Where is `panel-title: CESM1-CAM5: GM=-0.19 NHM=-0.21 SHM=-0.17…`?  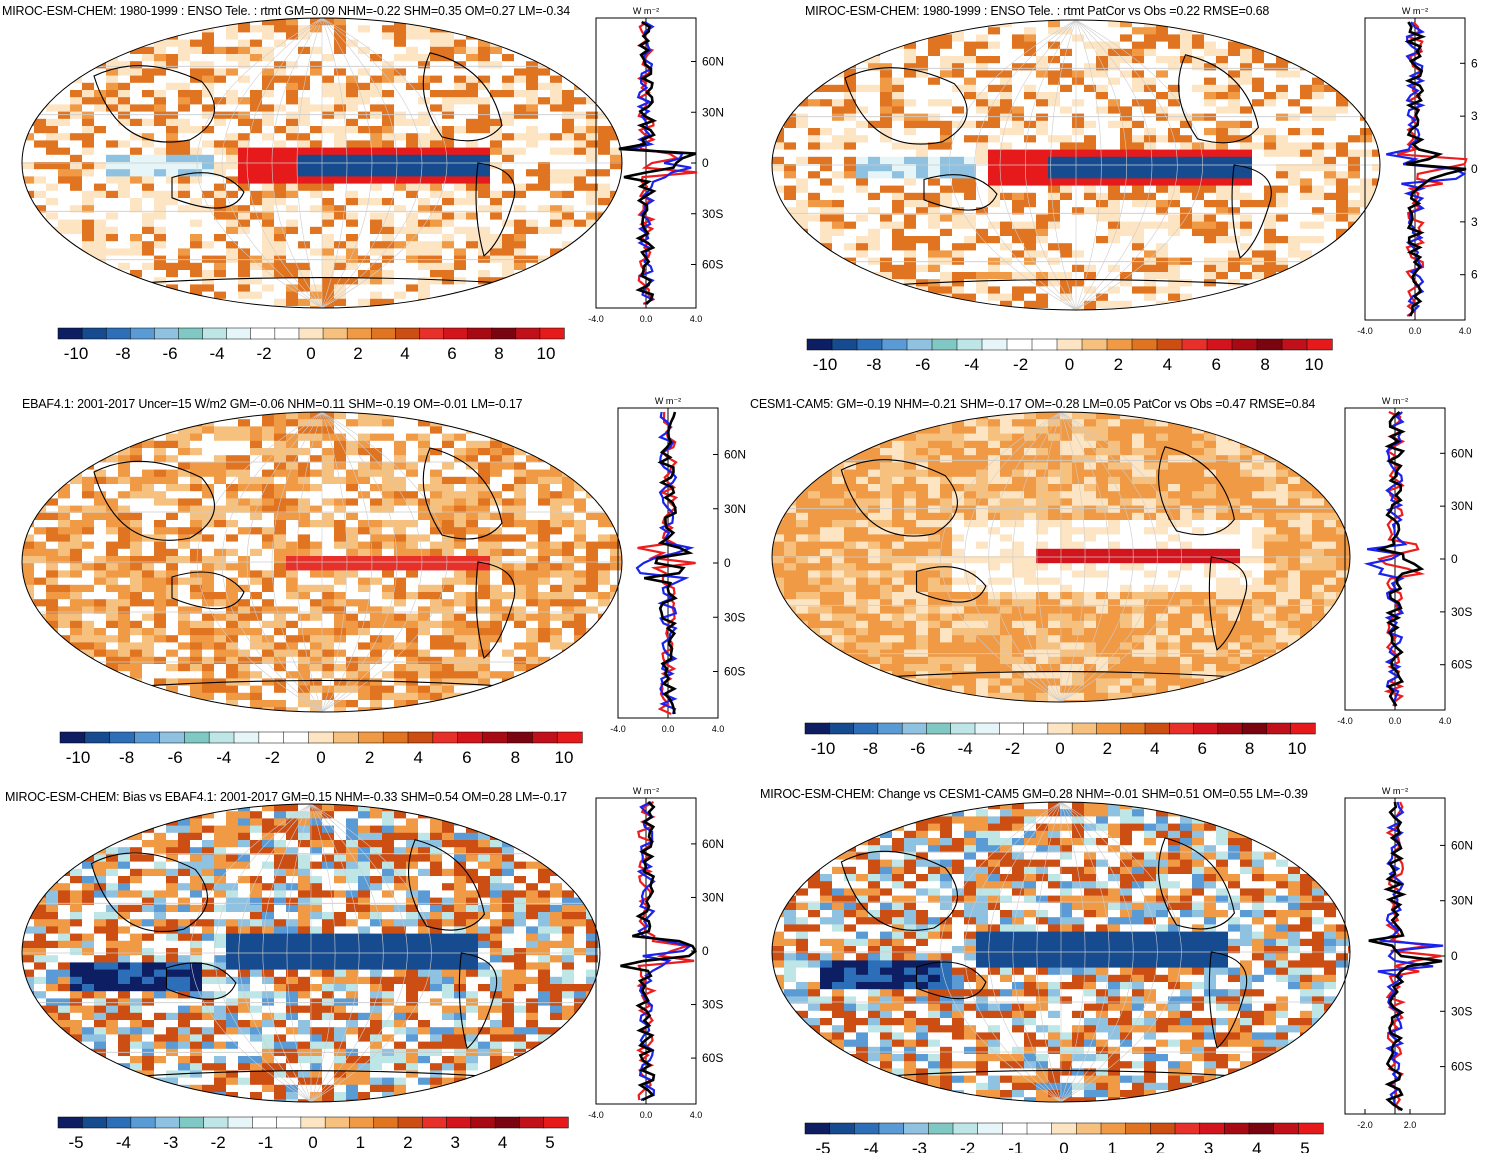
panel-title: CESM1-CAM5: GM=-0.19 NHM=-0.21 SHM=-0.17… is located at coordinates (1033, 404).